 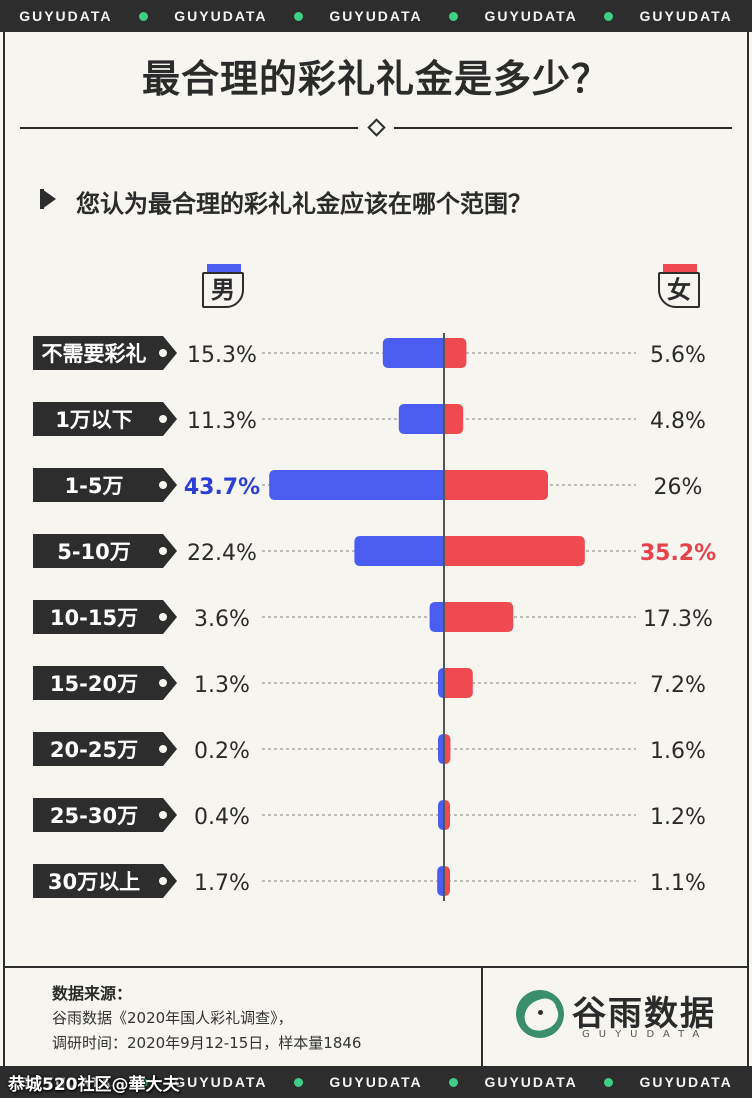 What do you see at coordinates (94, 486) in the screenshot?
I see `category-label: 1-5万` at bounding box center [94, 486].